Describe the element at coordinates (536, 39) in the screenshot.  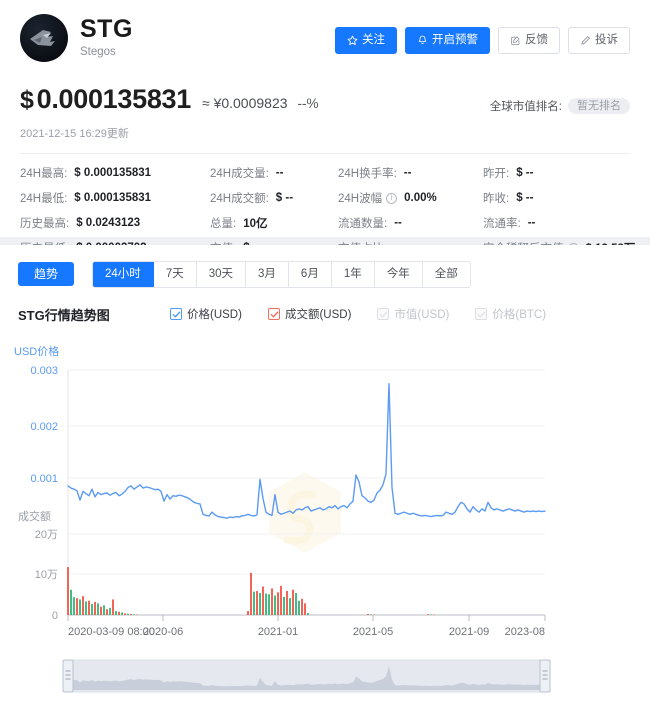
I see `feedback-label: 反馈` at that location.